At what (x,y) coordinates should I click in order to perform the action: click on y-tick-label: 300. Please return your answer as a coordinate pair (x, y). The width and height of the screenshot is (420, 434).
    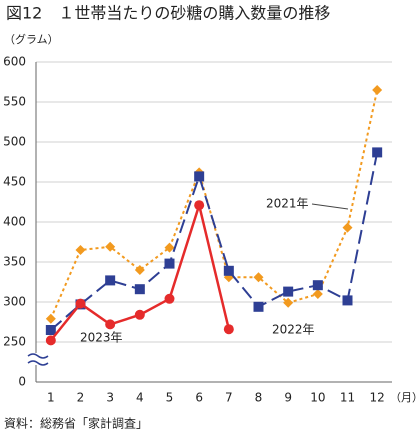
    Looking at the image, I should click on (14, 302).